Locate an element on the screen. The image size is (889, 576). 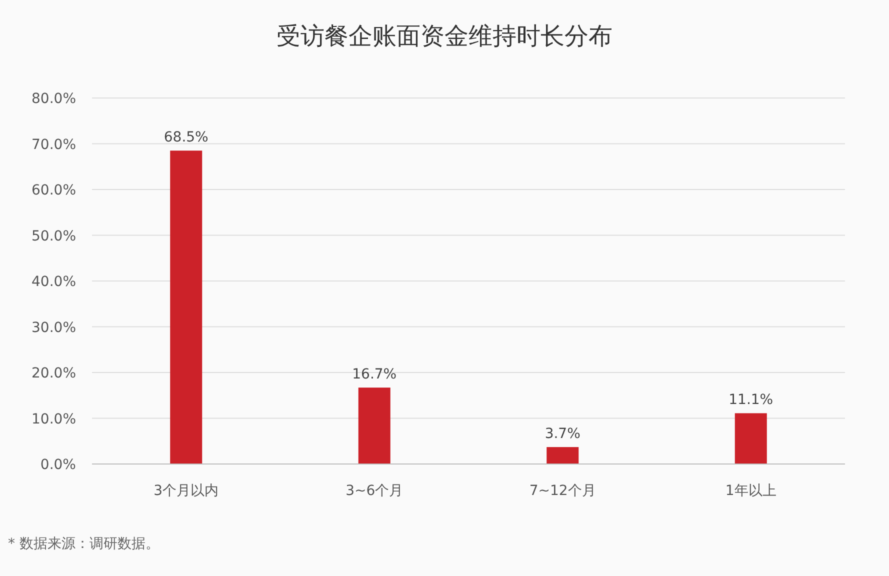
y-tick-label: 20.0% is located at coordinates (54, 374).